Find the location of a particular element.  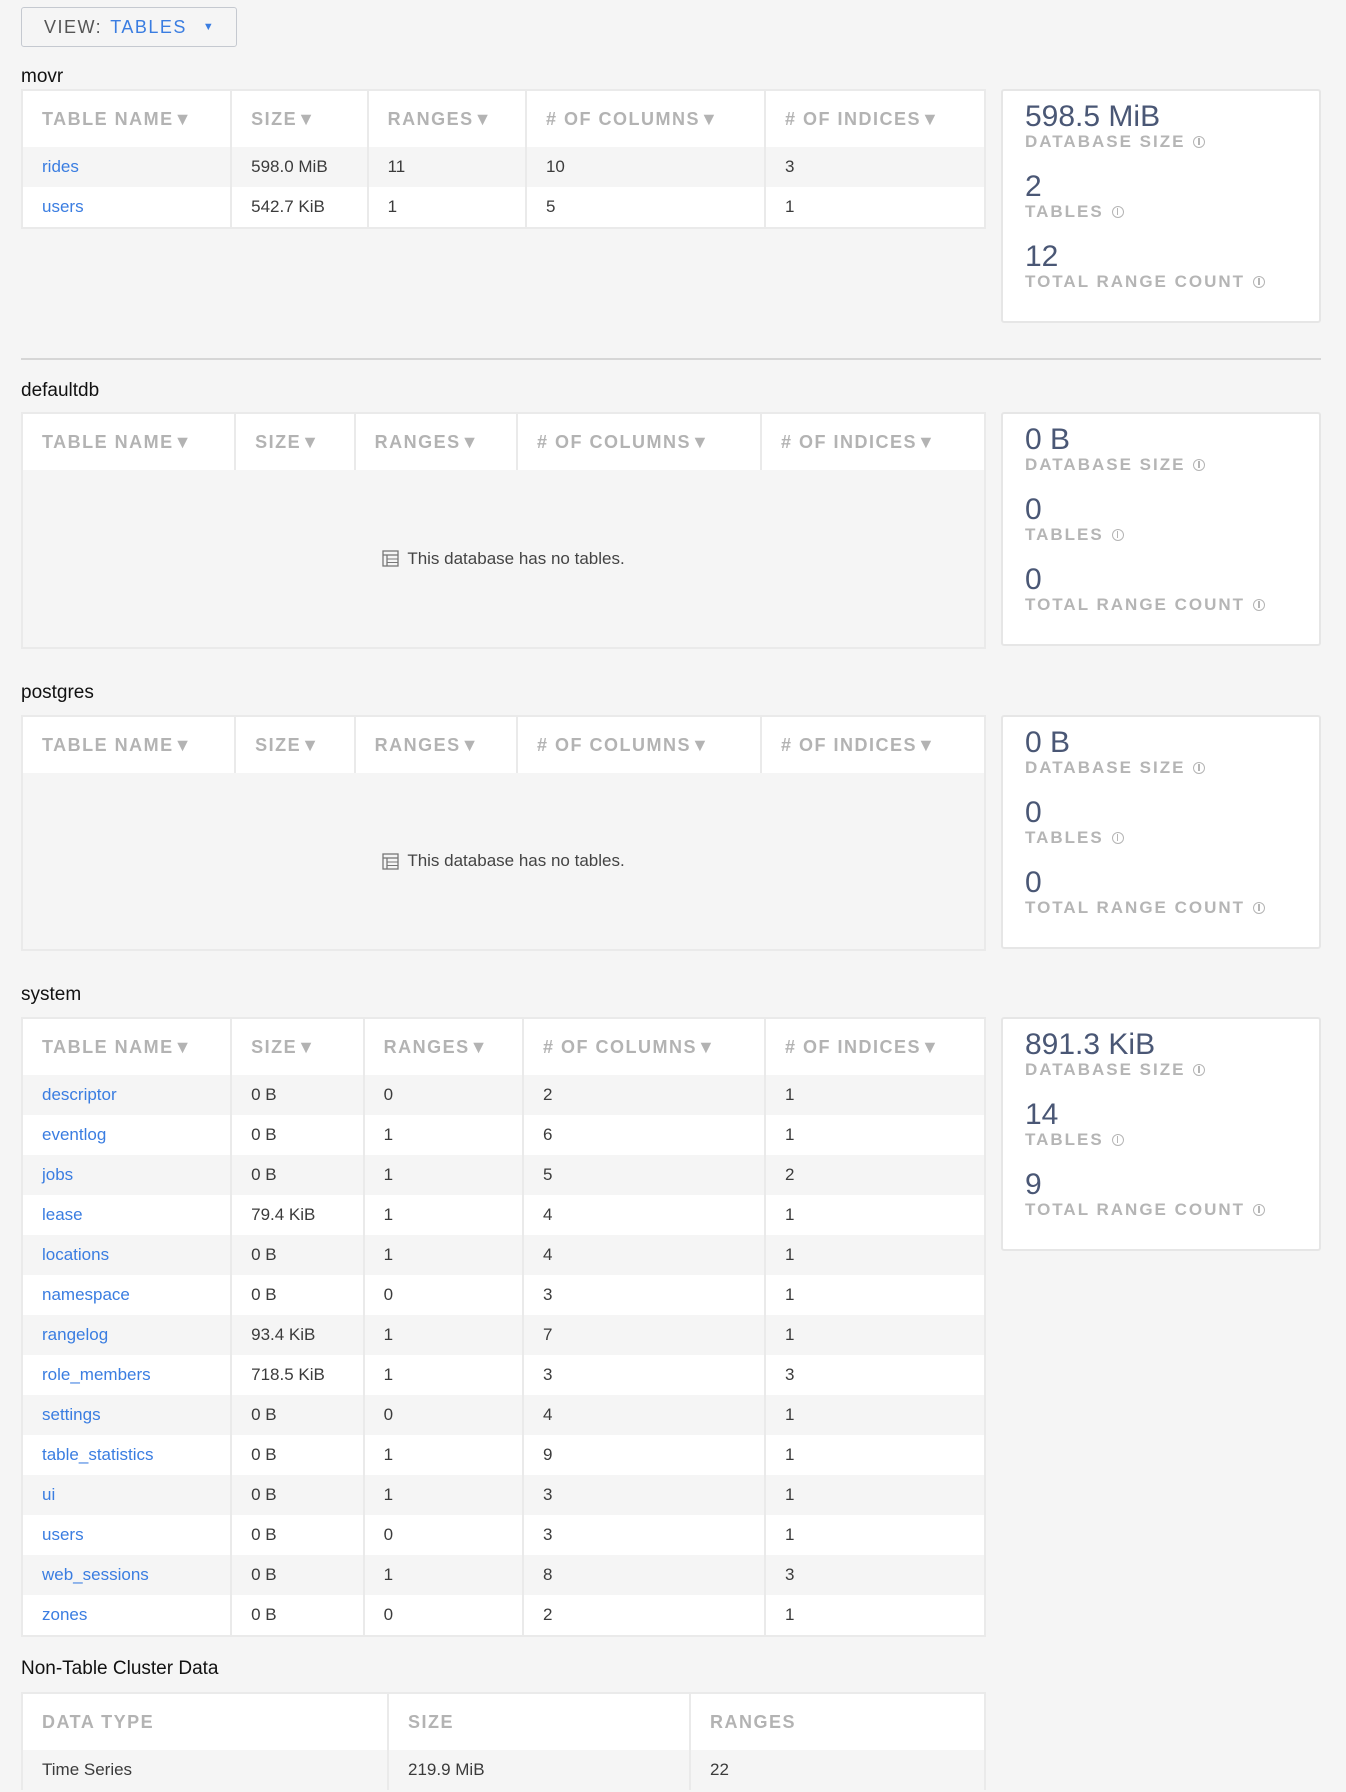

table-name-link: eventlog is located at coordinates (128, 1135).